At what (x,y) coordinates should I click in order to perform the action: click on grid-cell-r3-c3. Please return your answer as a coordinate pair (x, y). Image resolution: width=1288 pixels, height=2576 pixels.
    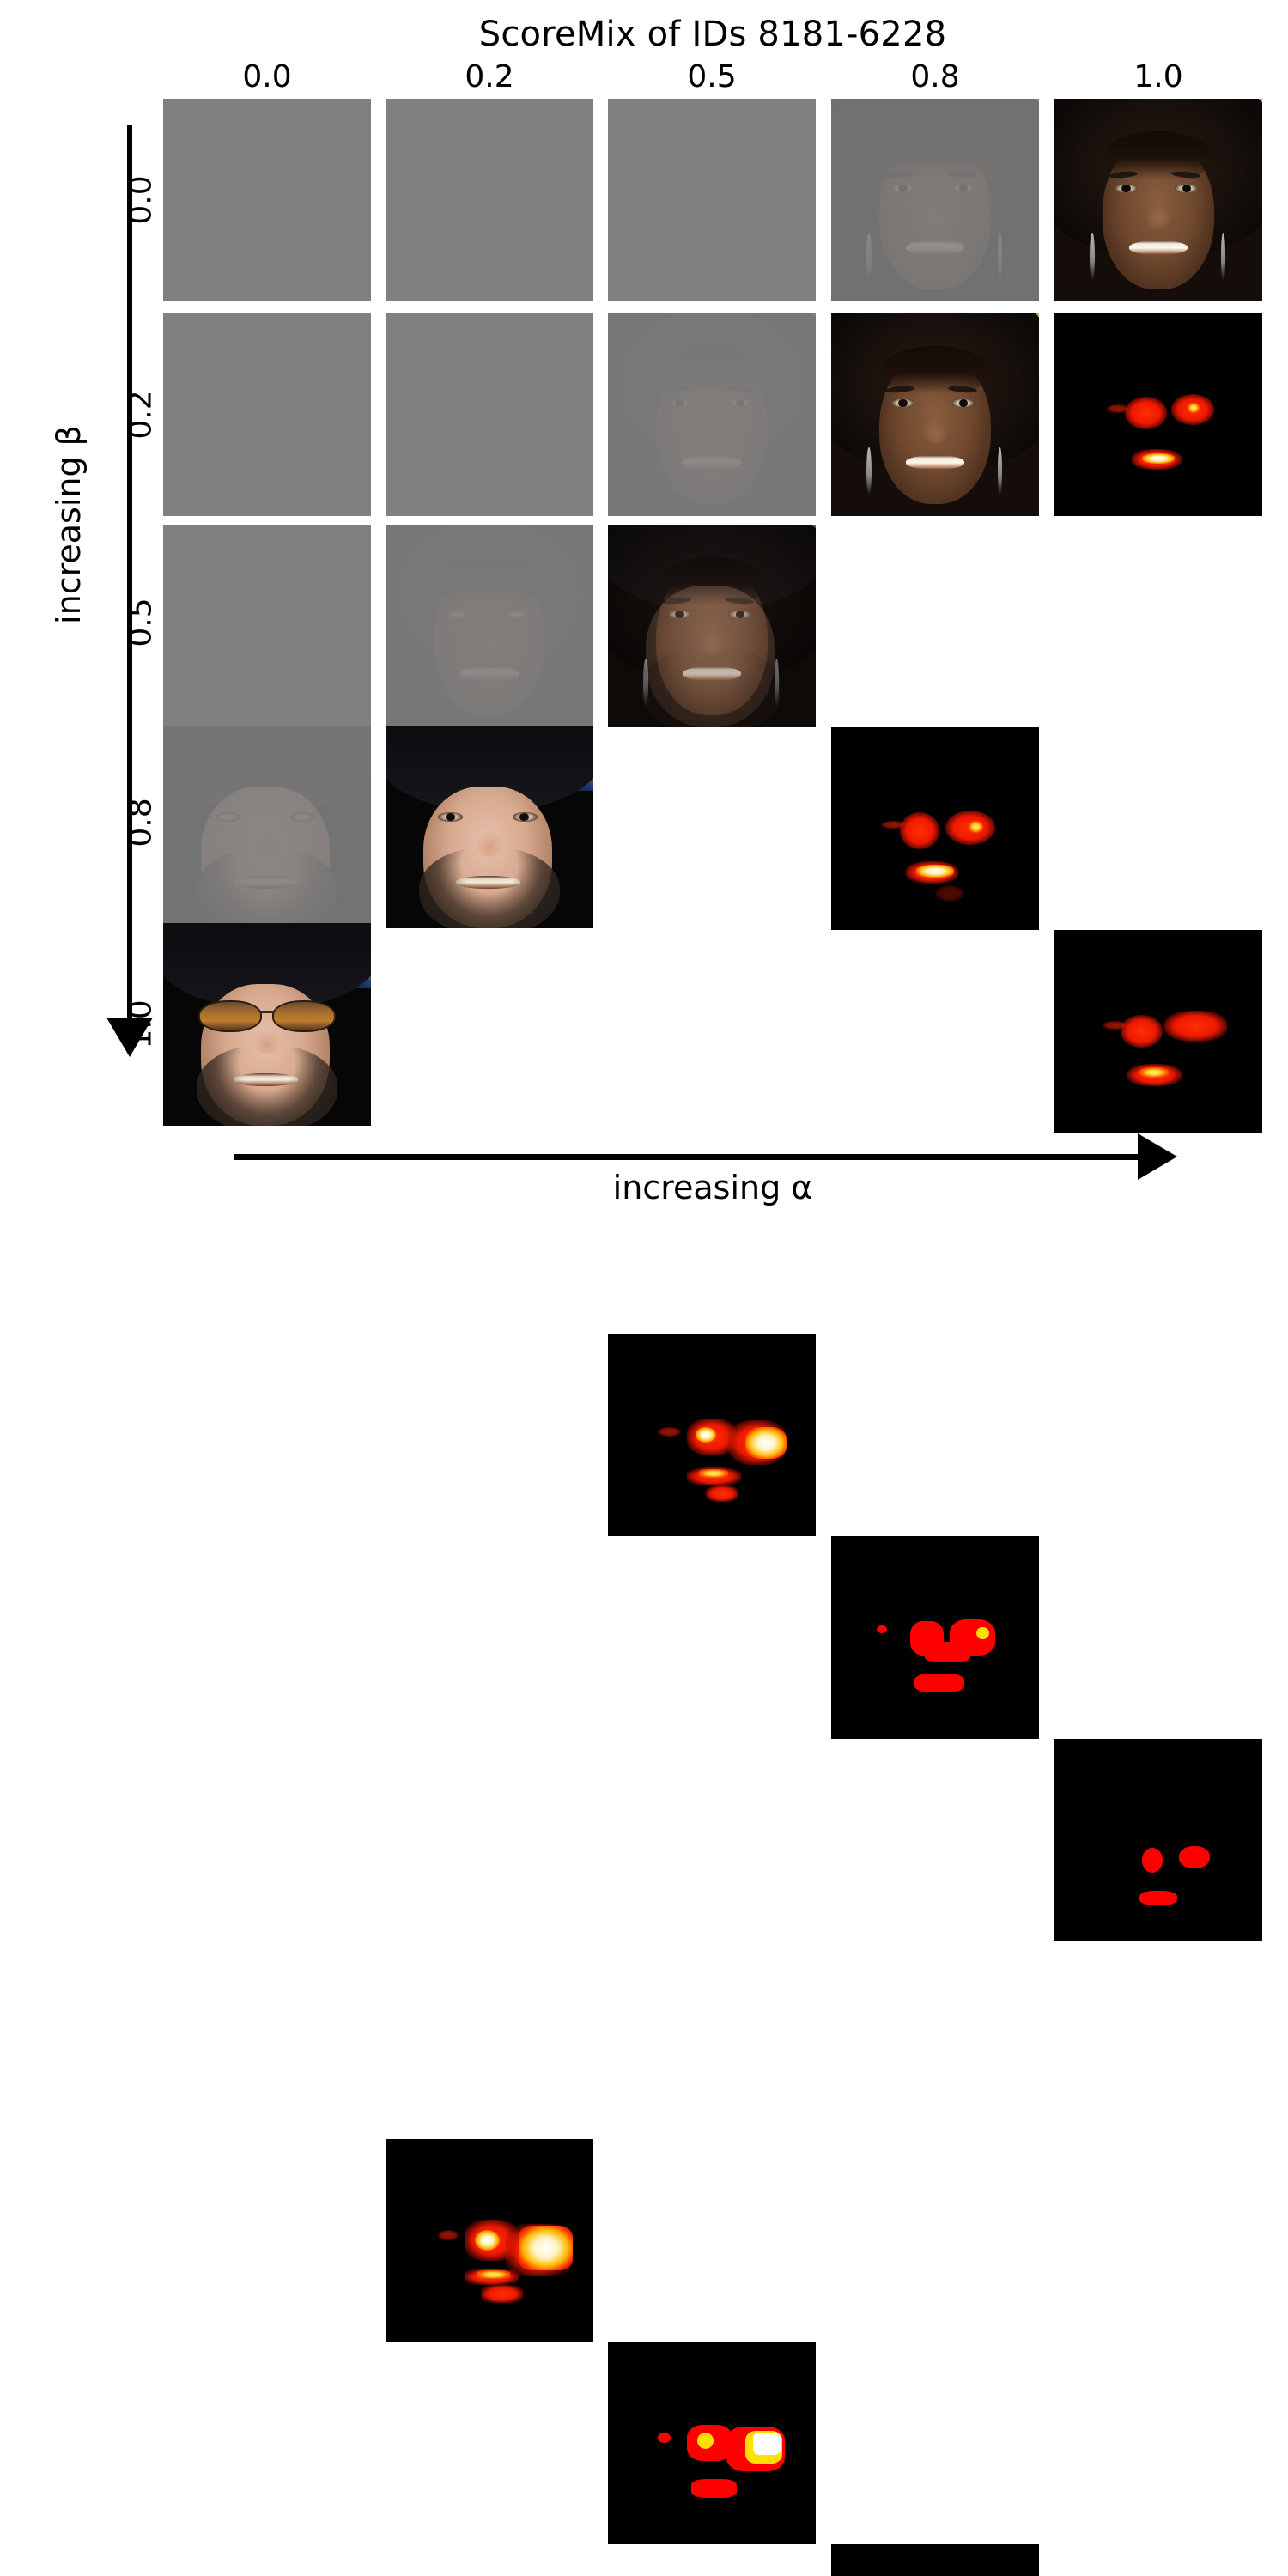
    Looking at the image, I should click on (935, 1638).